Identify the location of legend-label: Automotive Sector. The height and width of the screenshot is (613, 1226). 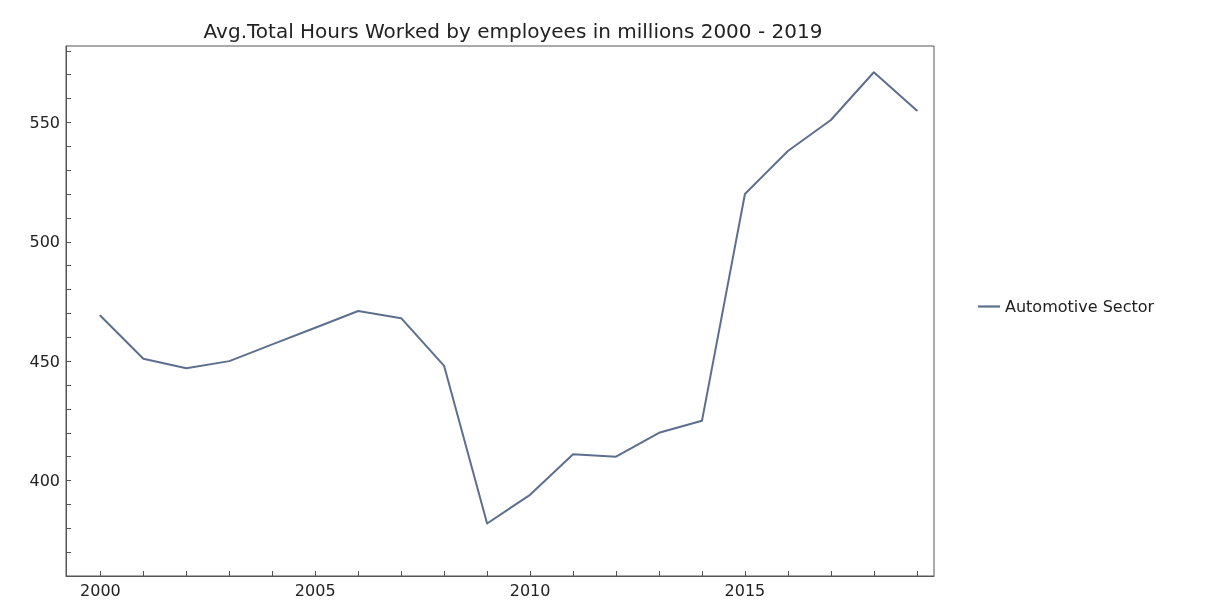
(1080, 306).